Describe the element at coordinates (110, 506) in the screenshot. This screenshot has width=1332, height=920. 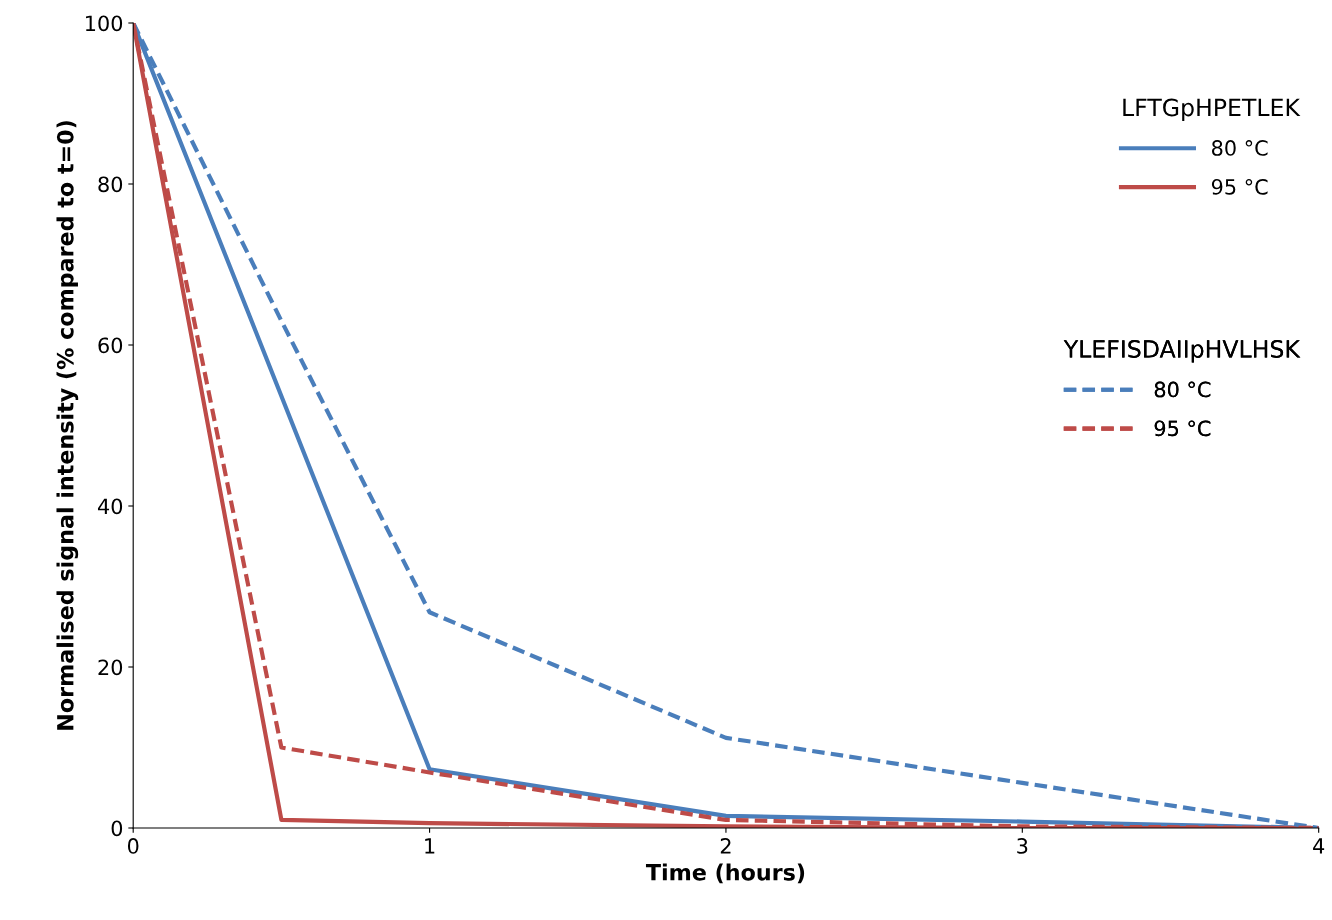
I see `y-tick-label: 40` at that location.